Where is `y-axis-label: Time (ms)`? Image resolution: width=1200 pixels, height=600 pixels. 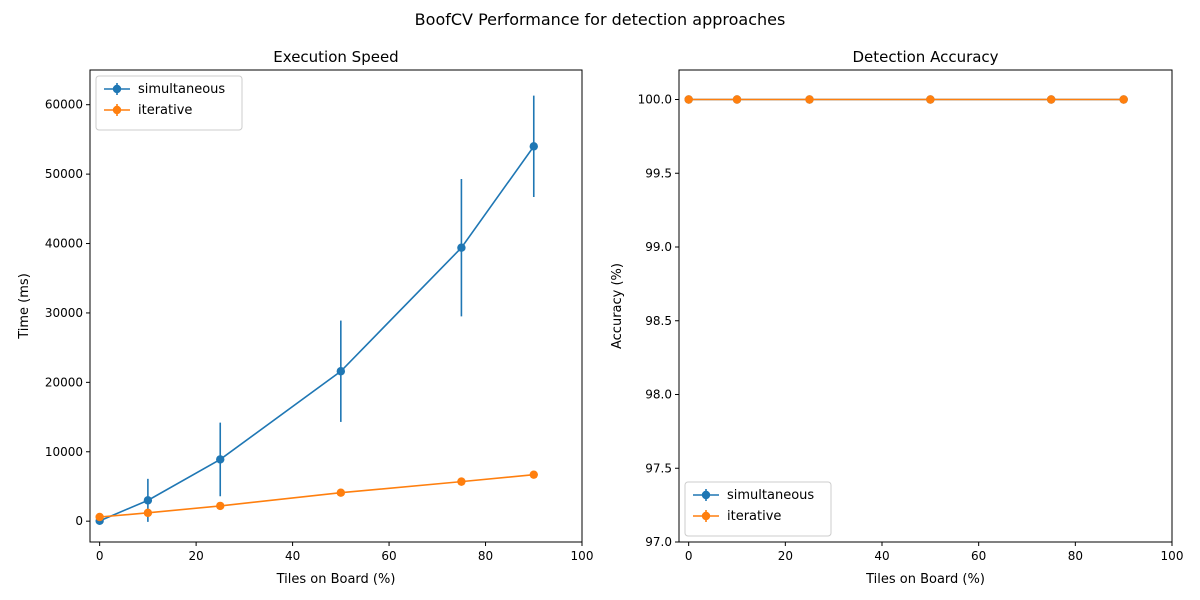
y-axis-label: Time (ms) is located at coordinates (24, 306).